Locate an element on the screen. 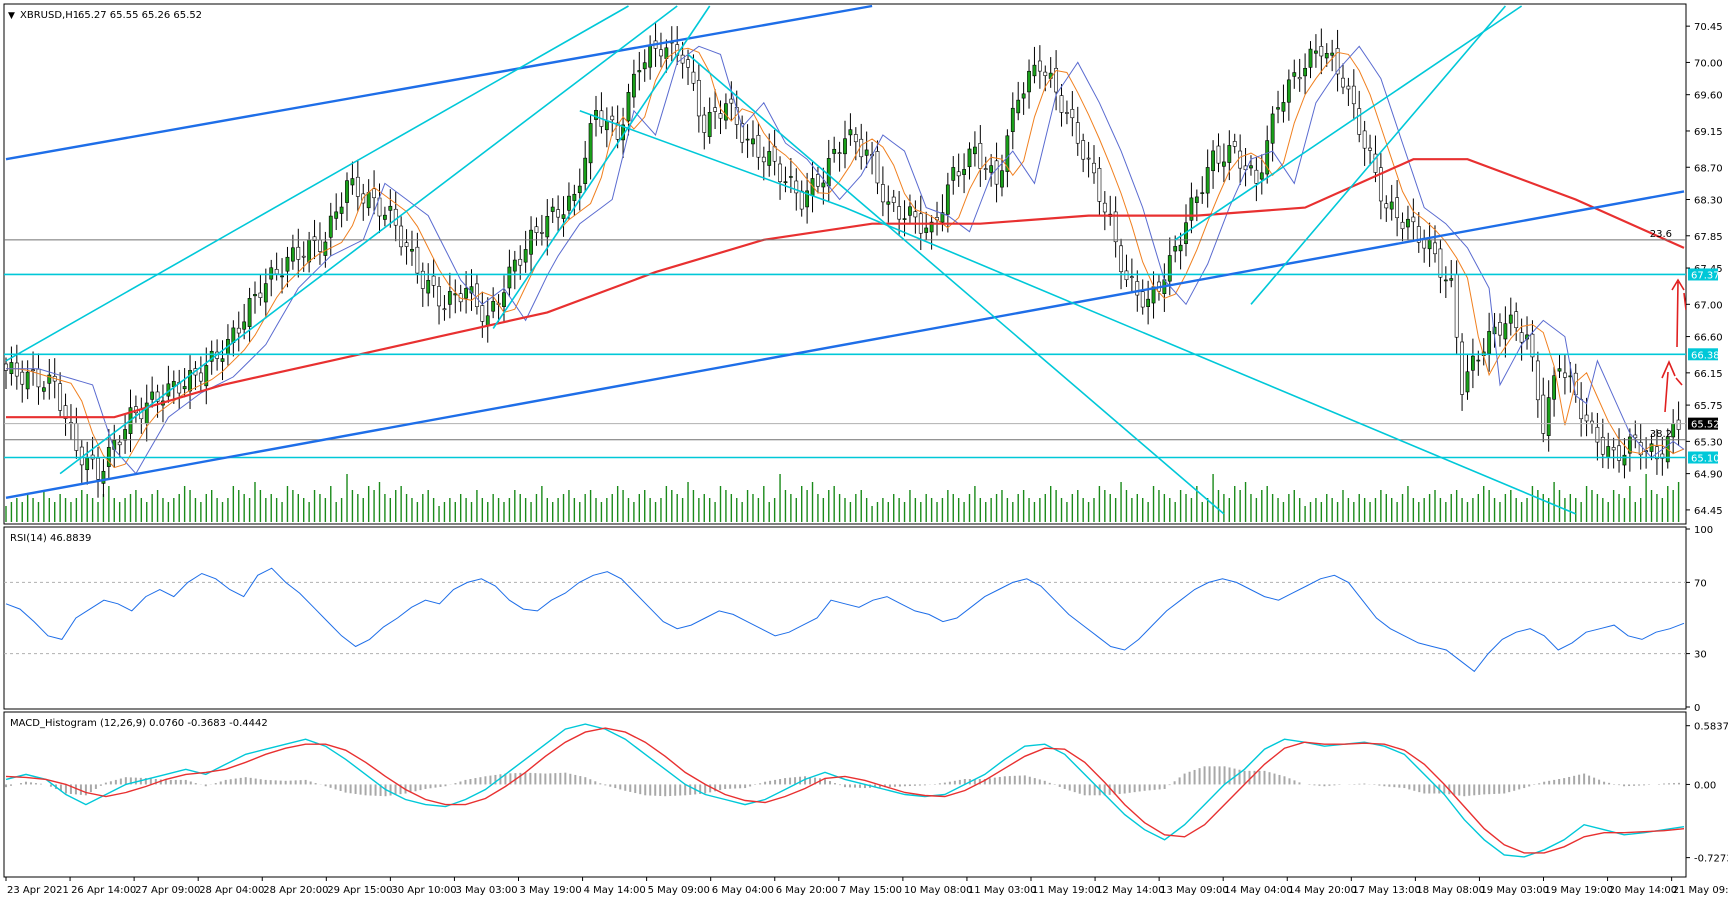 This screenshot has width=1728, height=903. time-tick-label: 26 Apr 14:00 is located at coordinates (103, 890).